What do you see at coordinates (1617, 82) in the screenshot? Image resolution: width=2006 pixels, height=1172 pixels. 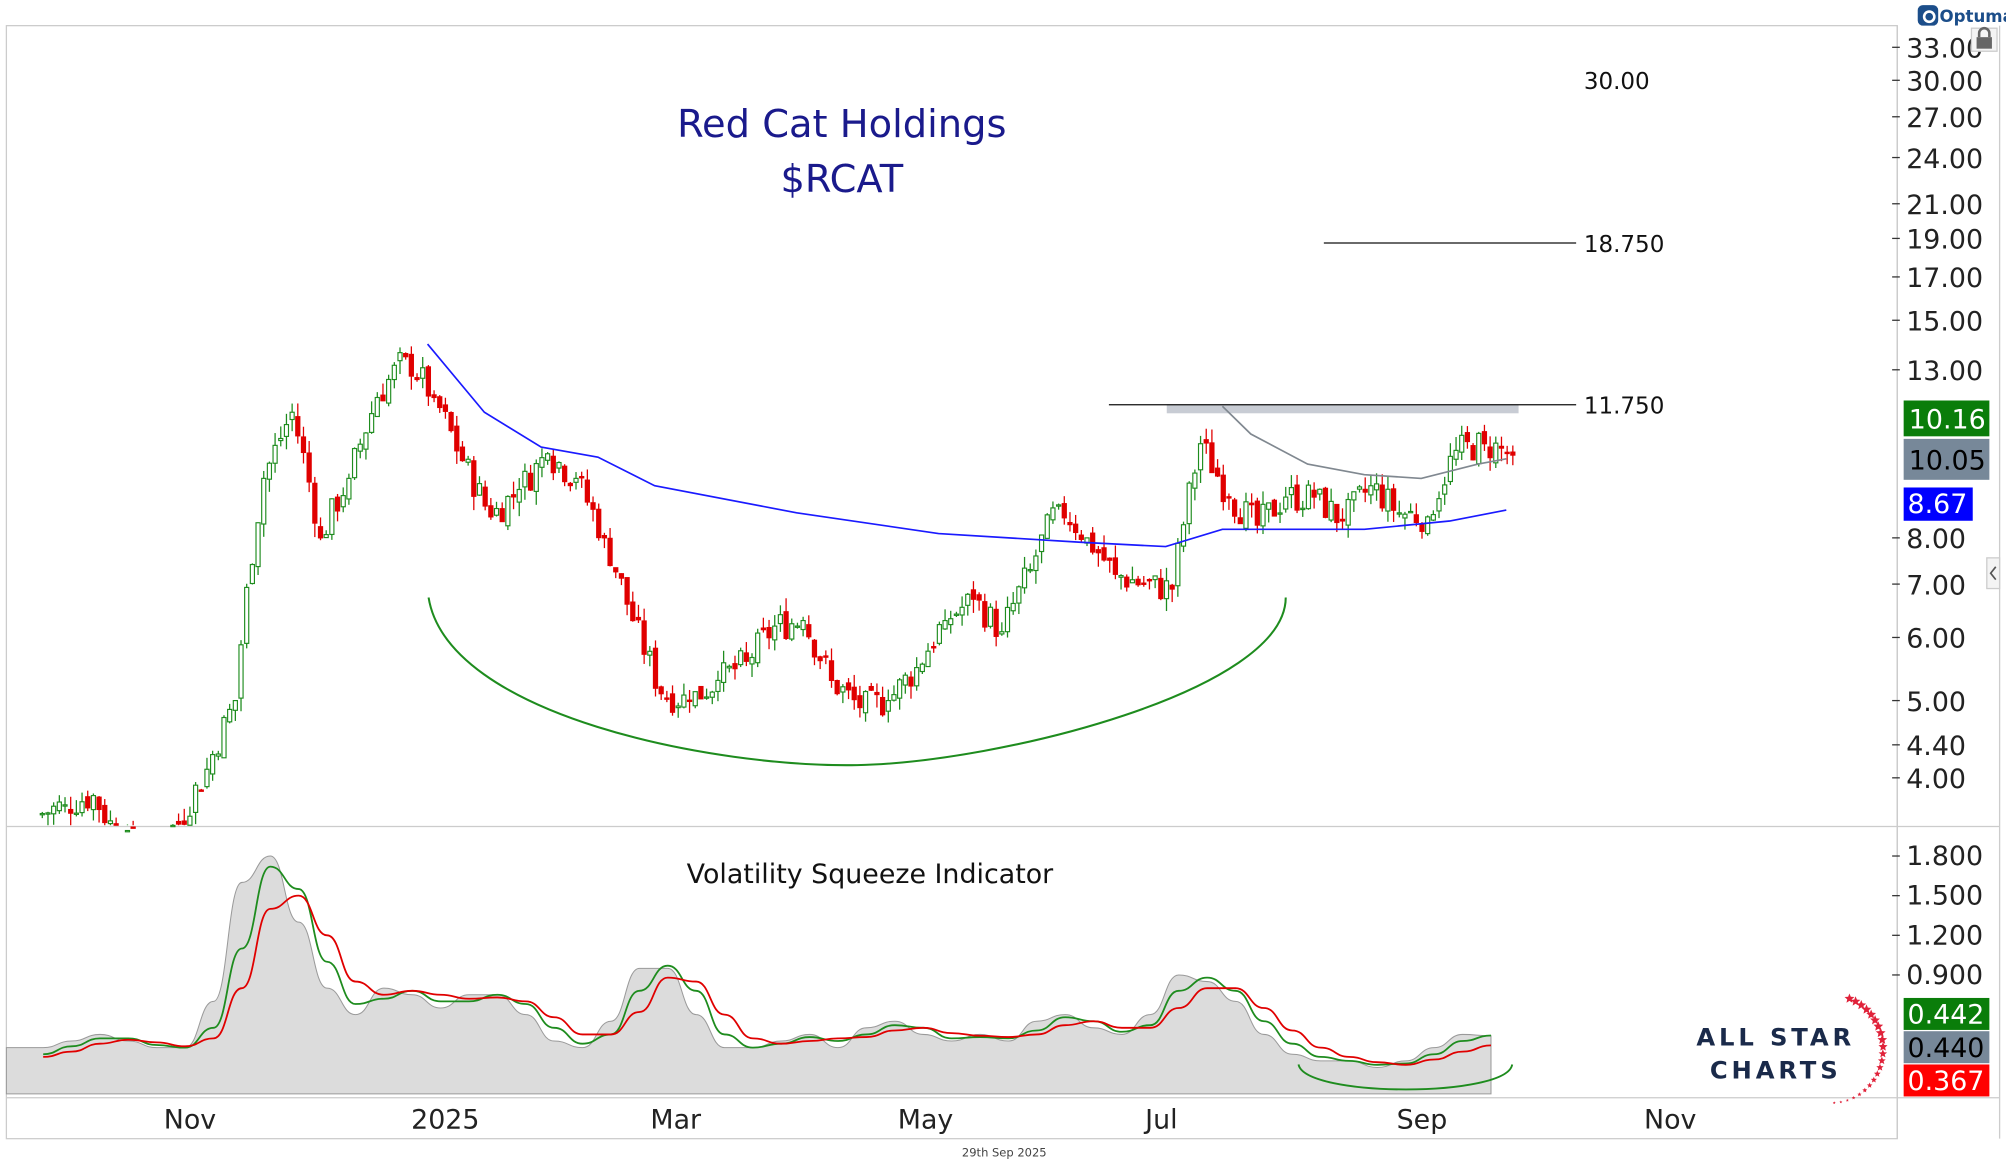 I see `level-label: 30.00` at bounding box center [1617, 82].